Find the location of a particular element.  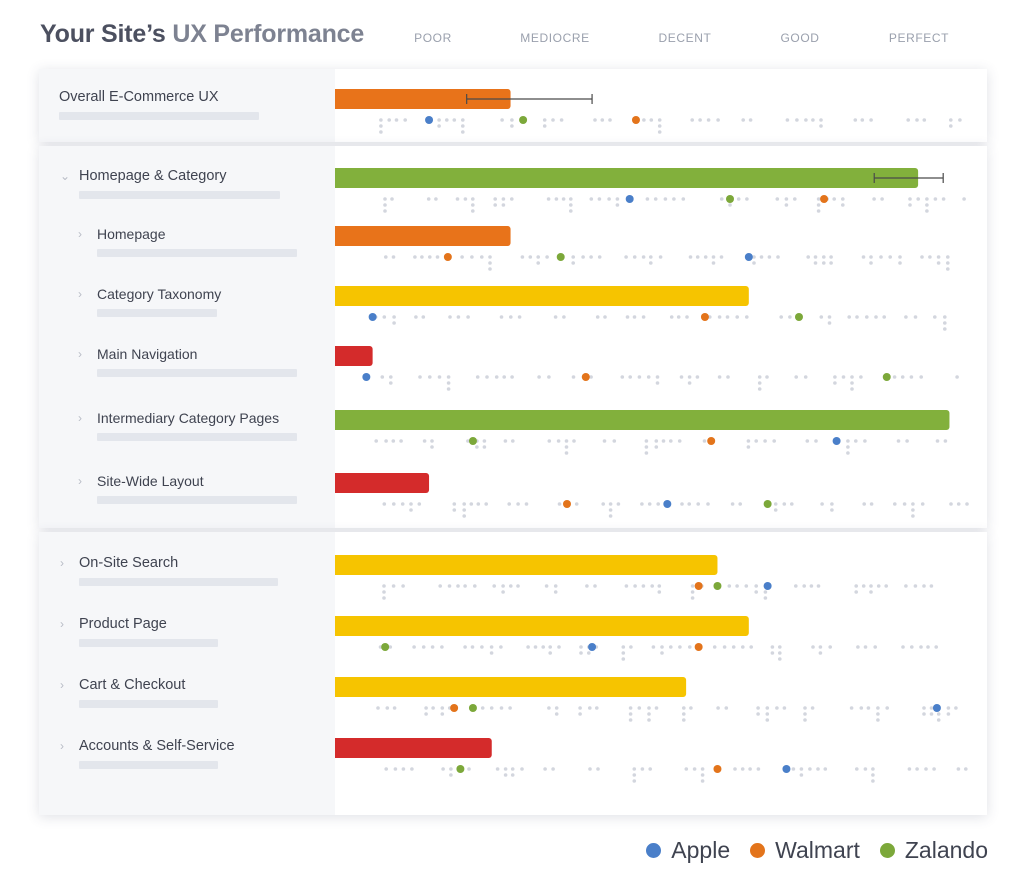

legend-label-walmart: Walmart is located at coordinates (817, 849).